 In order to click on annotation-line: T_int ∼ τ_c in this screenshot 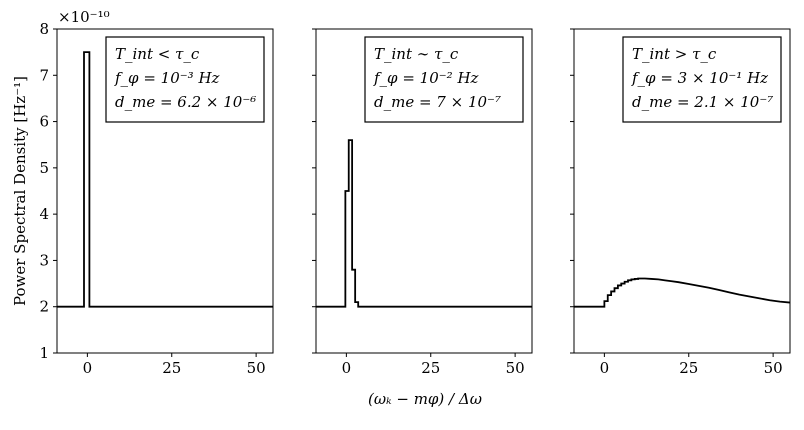, I will do `click(416, 54)`.